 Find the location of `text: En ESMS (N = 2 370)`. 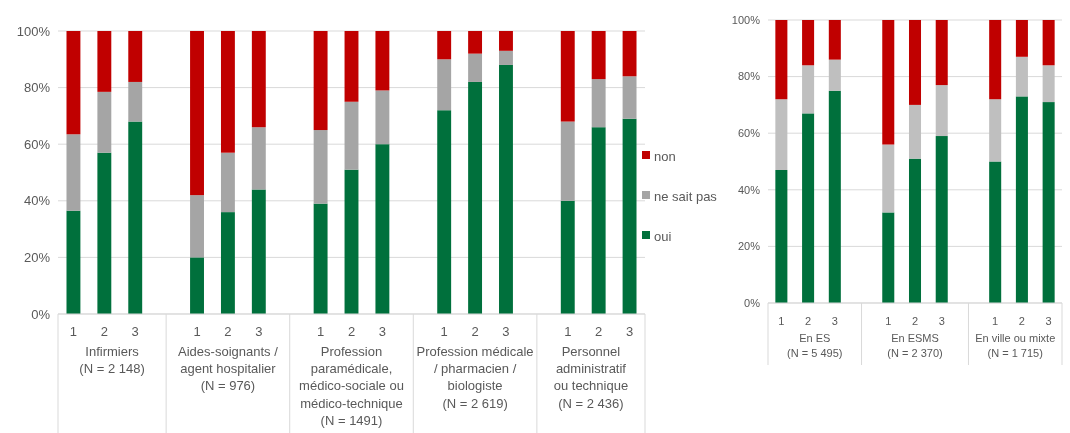

text: En ESMS (N = 2 370) is located at coordinates (915, 345).